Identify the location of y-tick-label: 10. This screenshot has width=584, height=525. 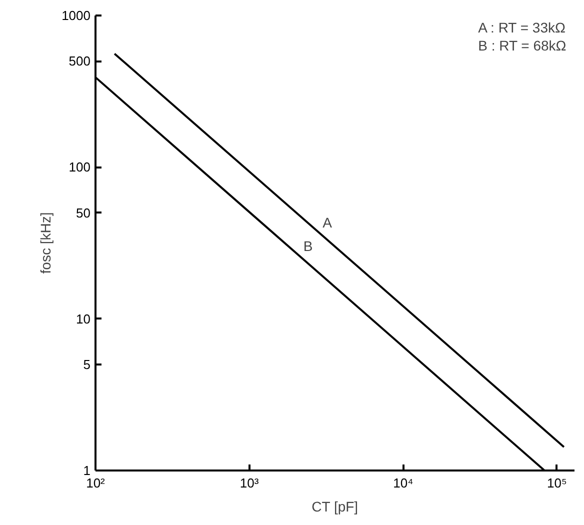
(83, 318).